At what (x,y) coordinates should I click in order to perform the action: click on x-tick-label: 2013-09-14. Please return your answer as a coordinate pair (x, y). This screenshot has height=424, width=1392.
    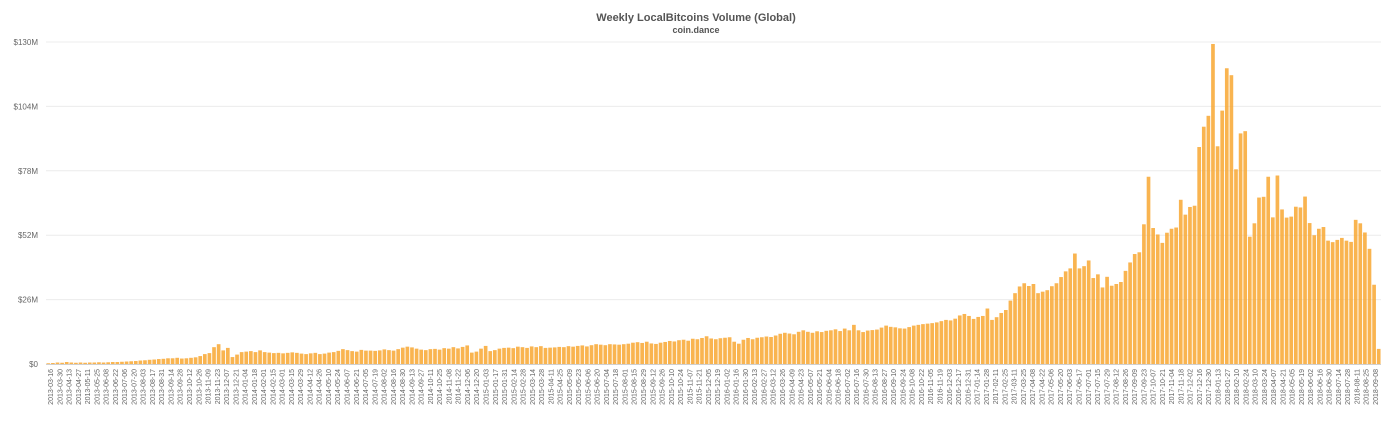
    Looking at the image, I should click on (171, 387).